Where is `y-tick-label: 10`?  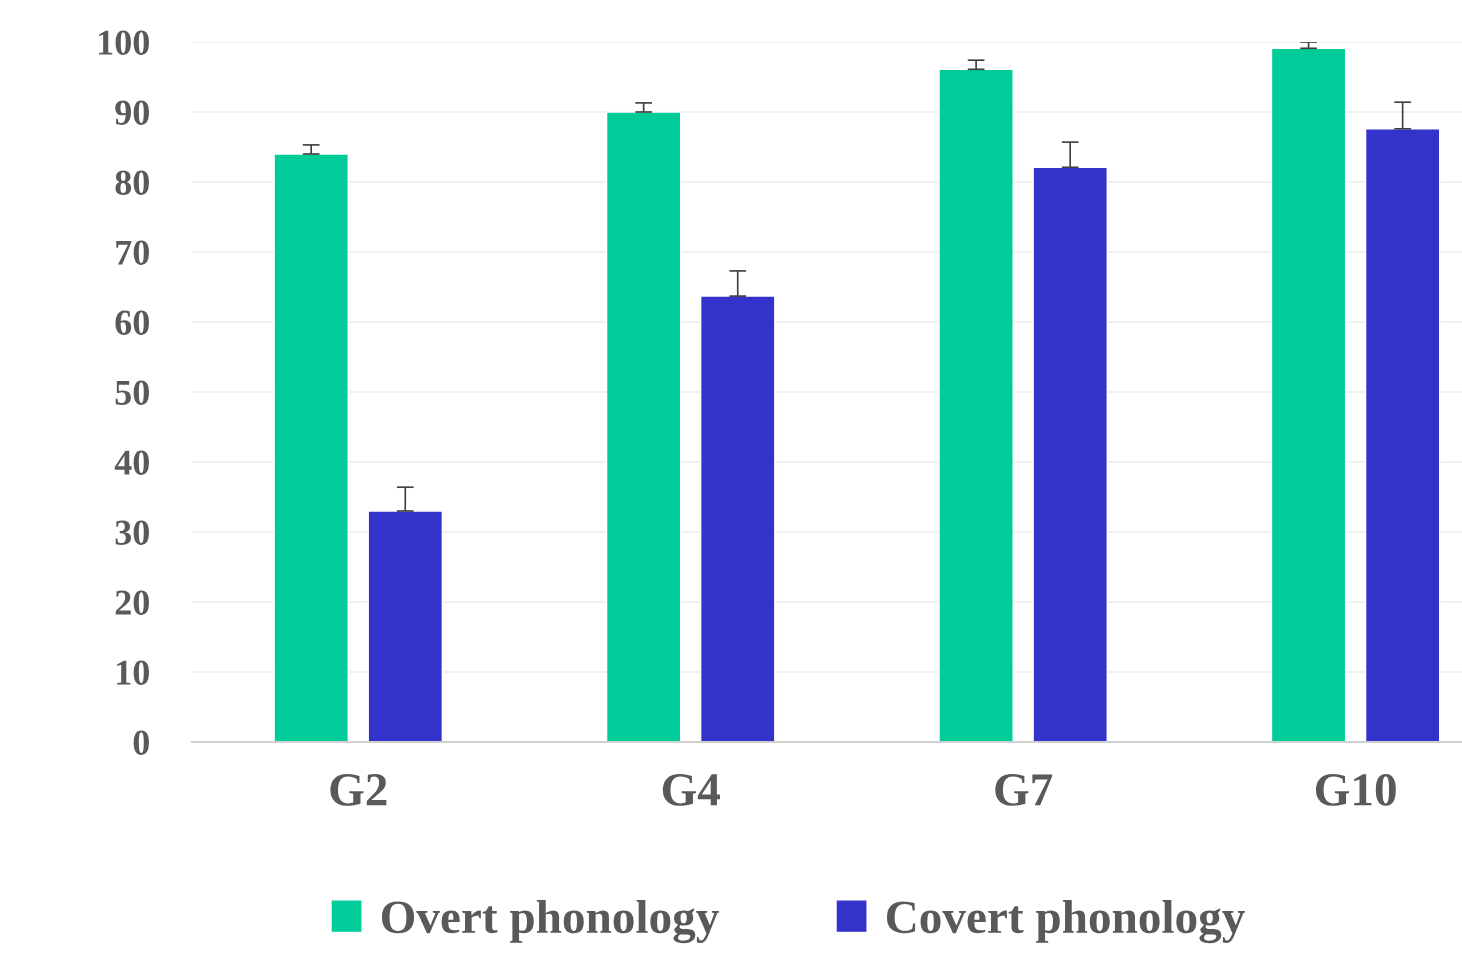 y-tick-label: 10 is located at coordinates (133, 672).